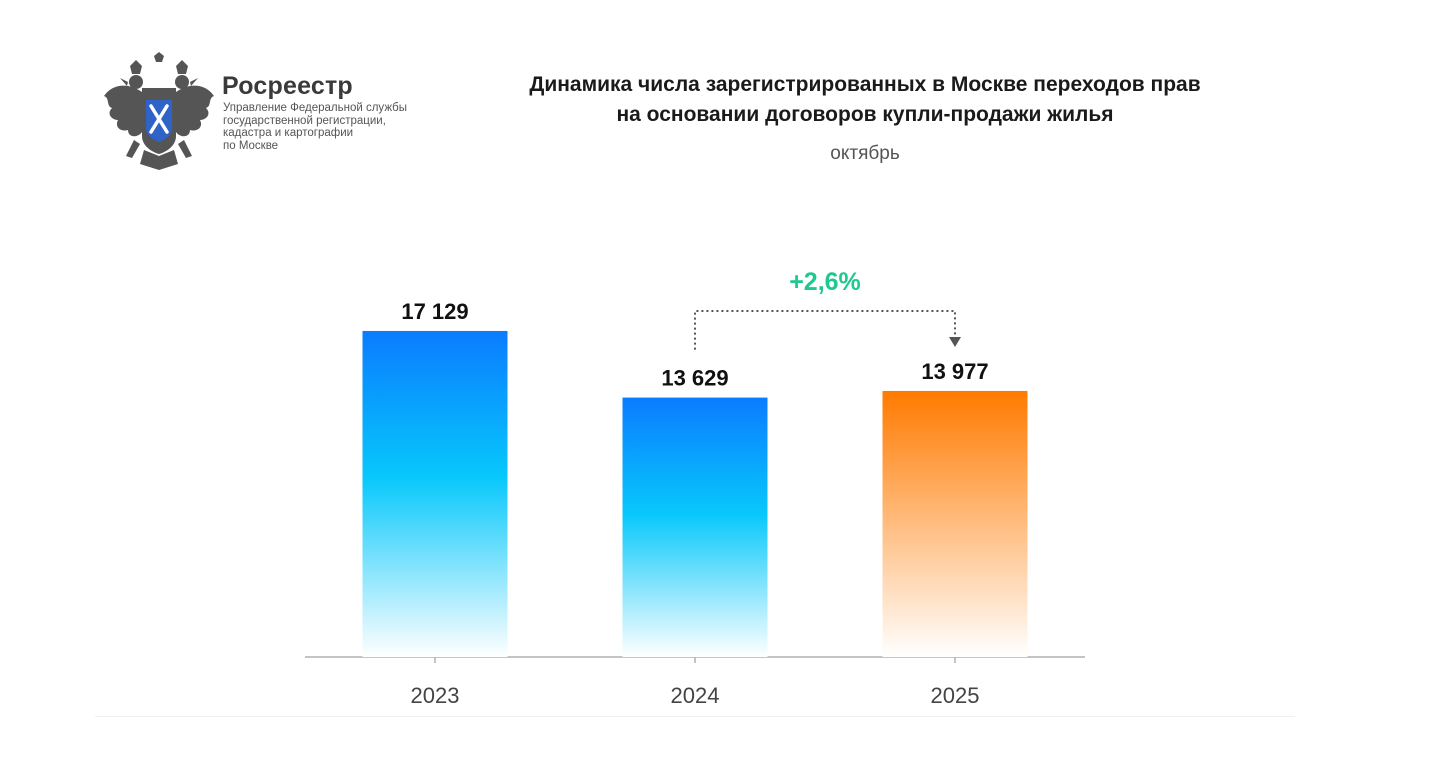 This screenshot has width=1430, height=763. What do you see at coordinates (865, 153) in the screenshot?
I see `chart-subtitle: октябрь` at bounding box center [865, 153].